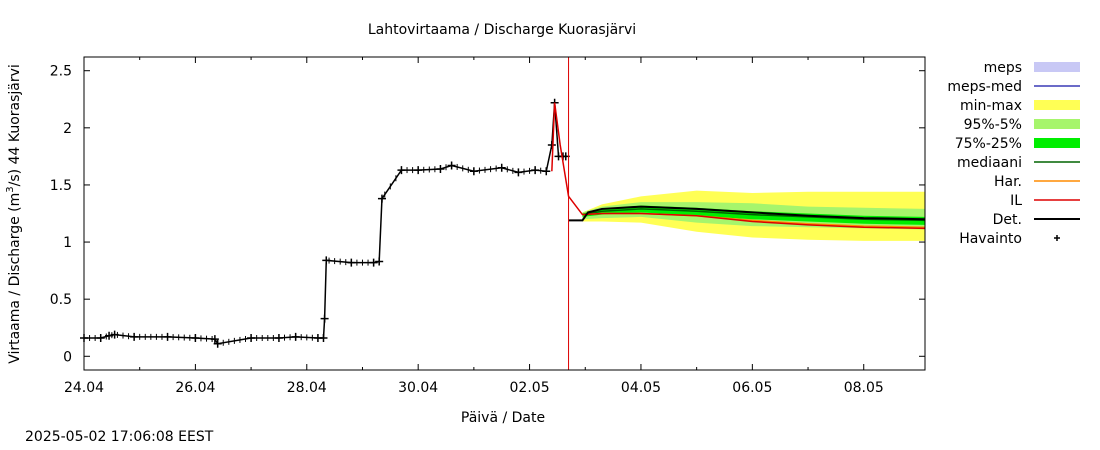  Describe the element at coordinates (991, 106) in the screenshot. I see `legend-label: min-max` at that location.